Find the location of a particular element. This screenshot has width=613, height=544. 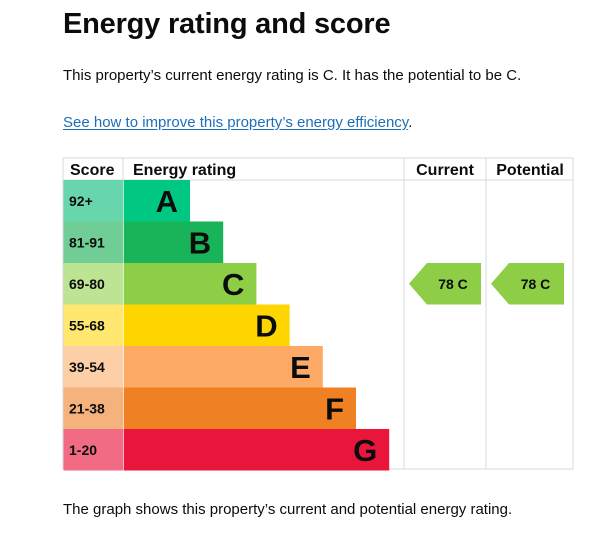

score-label-b: 81-91 is located at coordinates (87, 242).